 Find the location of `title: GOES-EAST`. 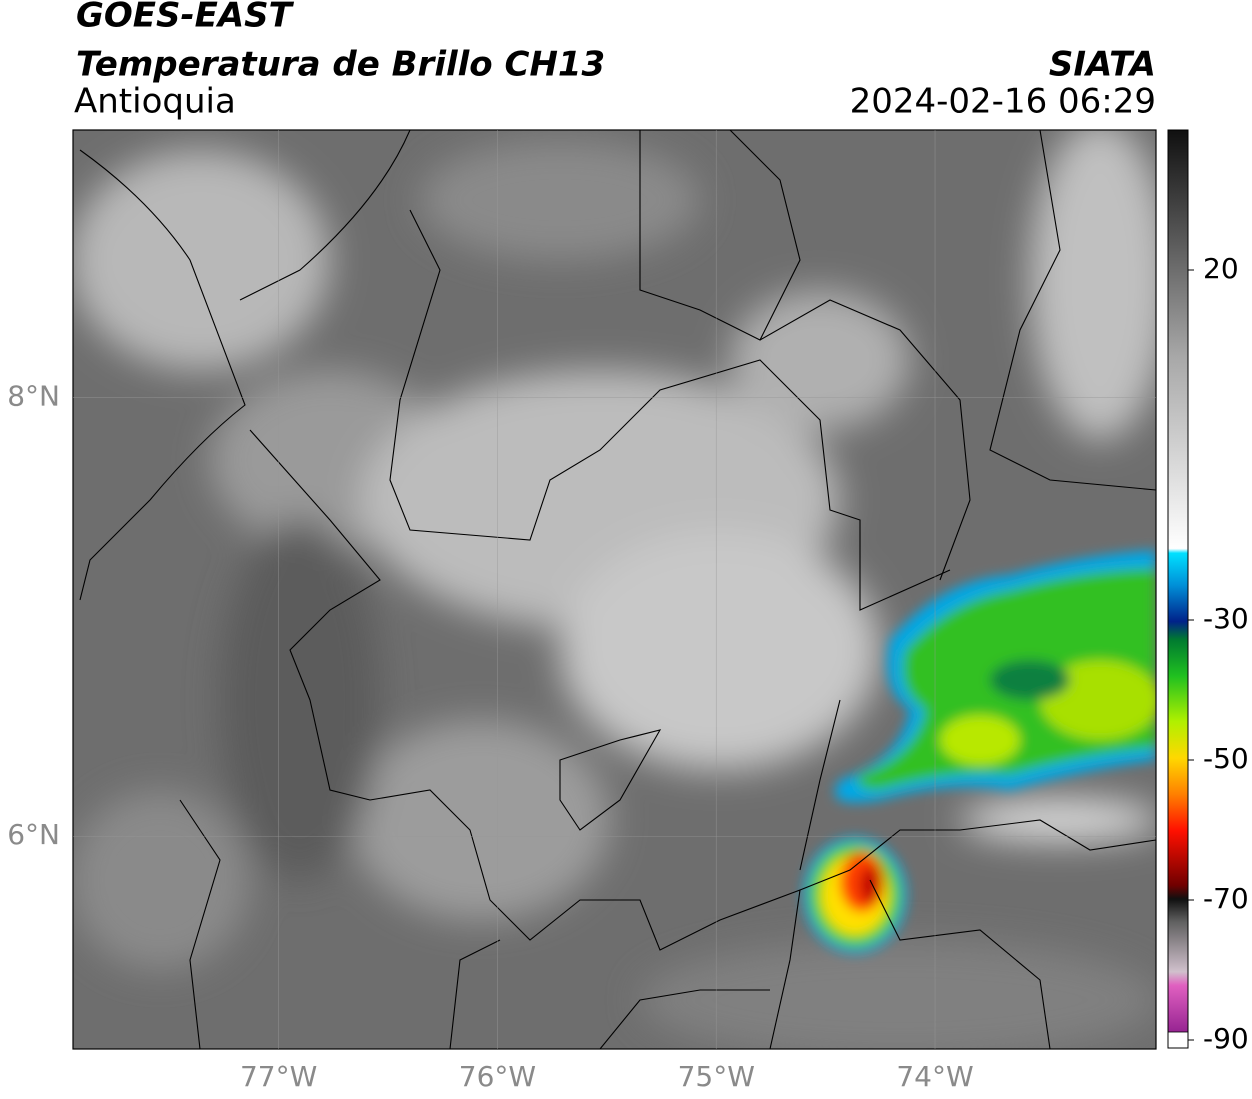

title: GOES-EAST is located at coordinates (185, 18).